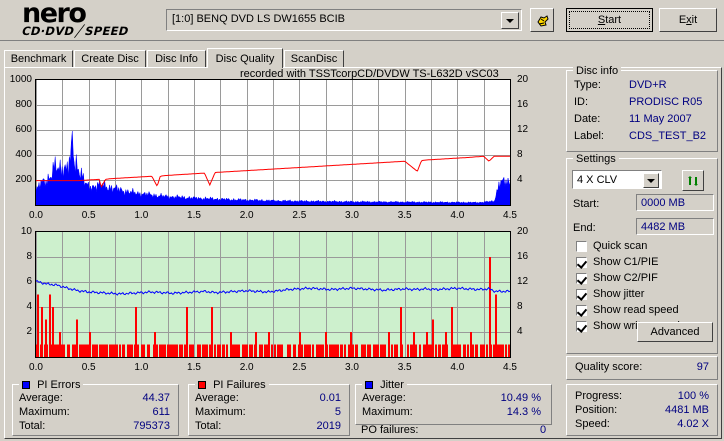  Describe the element at coordinates (23, 129) in the screenshot. I see `y-axis-tick: 600` at that location.